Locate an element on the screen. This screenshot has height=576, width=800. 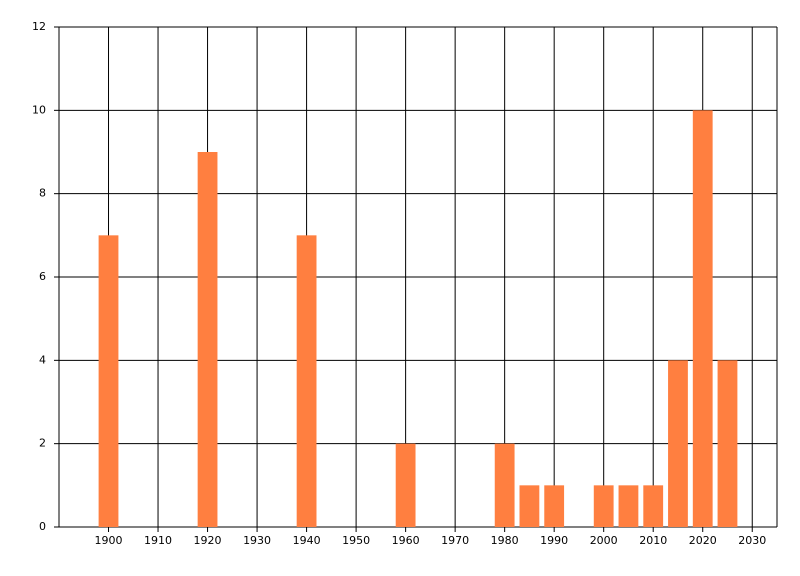
y-tick-label: 4 is located at coordinates (42, 359).